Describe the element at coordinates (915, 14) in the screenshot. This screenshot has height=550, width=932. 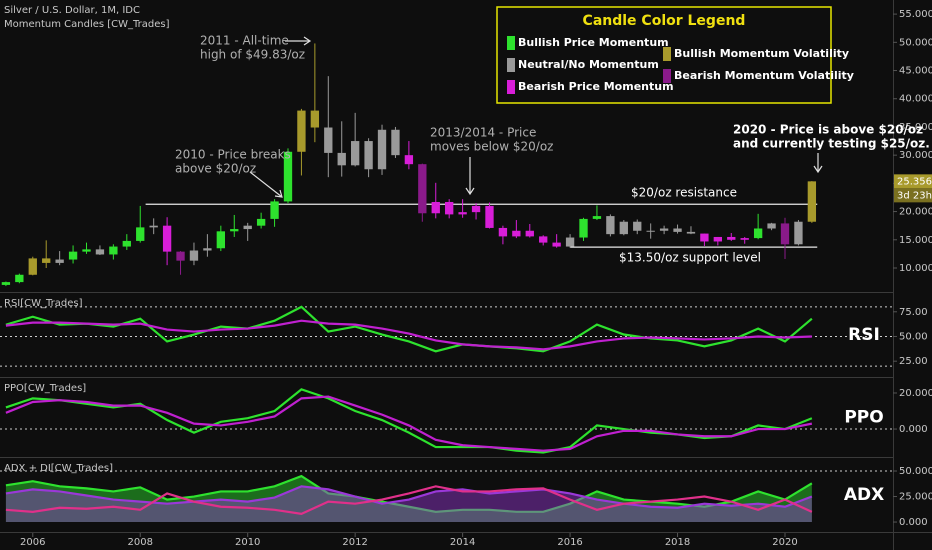
I see `y-tick-label: 55.000` at that location.